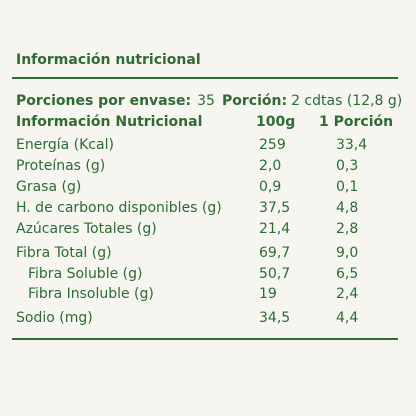  What do you see at coordinates (208, 276) in the screenshot?
I see `table-row: Fibra Soluble (g) 50,7 6,5` at bounding box center [208, 276].